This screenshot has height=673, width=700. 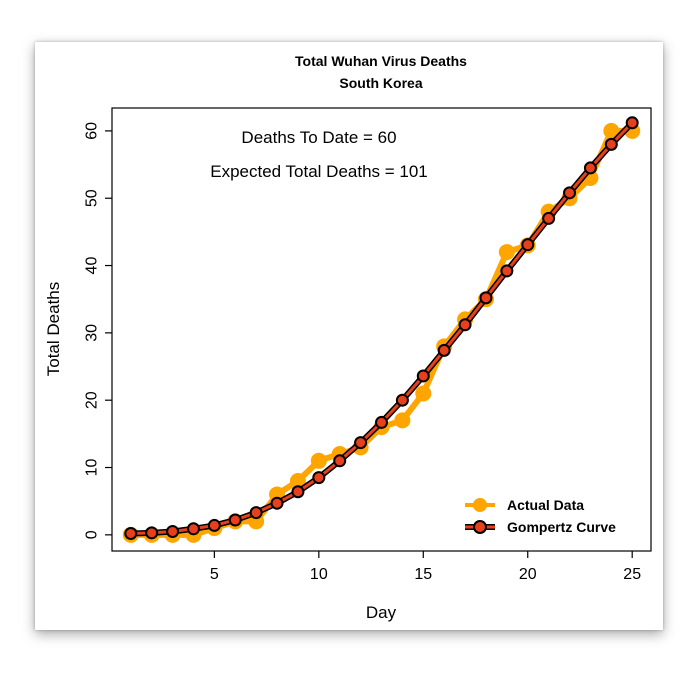 What do you see at coordinates (528, 574) in the screenshot?
I see `x-tick-label: 20` at bounding box center [528, 574].